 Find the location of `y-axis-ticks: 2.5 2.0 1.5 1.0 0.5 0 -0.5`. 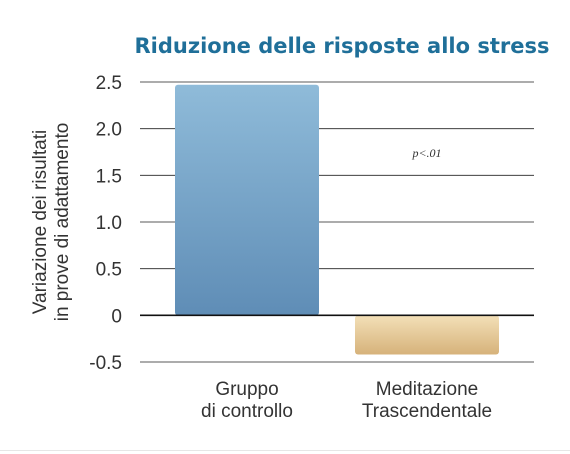

y-axis-ticks: 2.5 2.0 1.5 1.0 0.5 0 -0.5 is located at coordinates (105, 223).